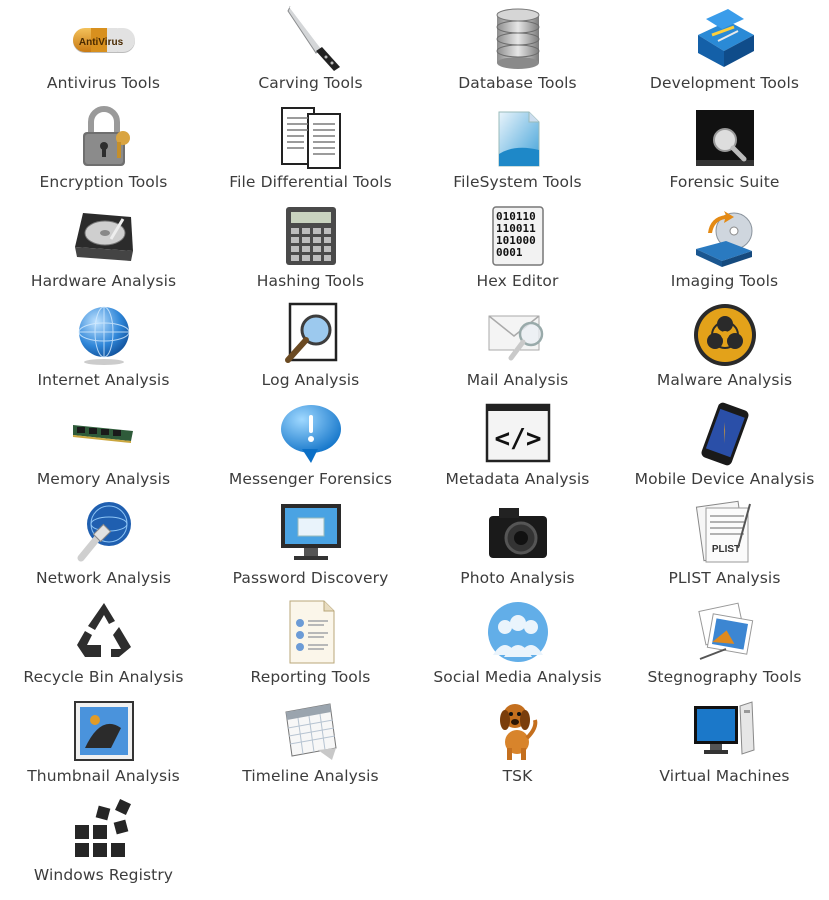  What do you see at coordinates (518, 632) in the screenshot?
I see `people-icon` at bounding box center [518, 632].